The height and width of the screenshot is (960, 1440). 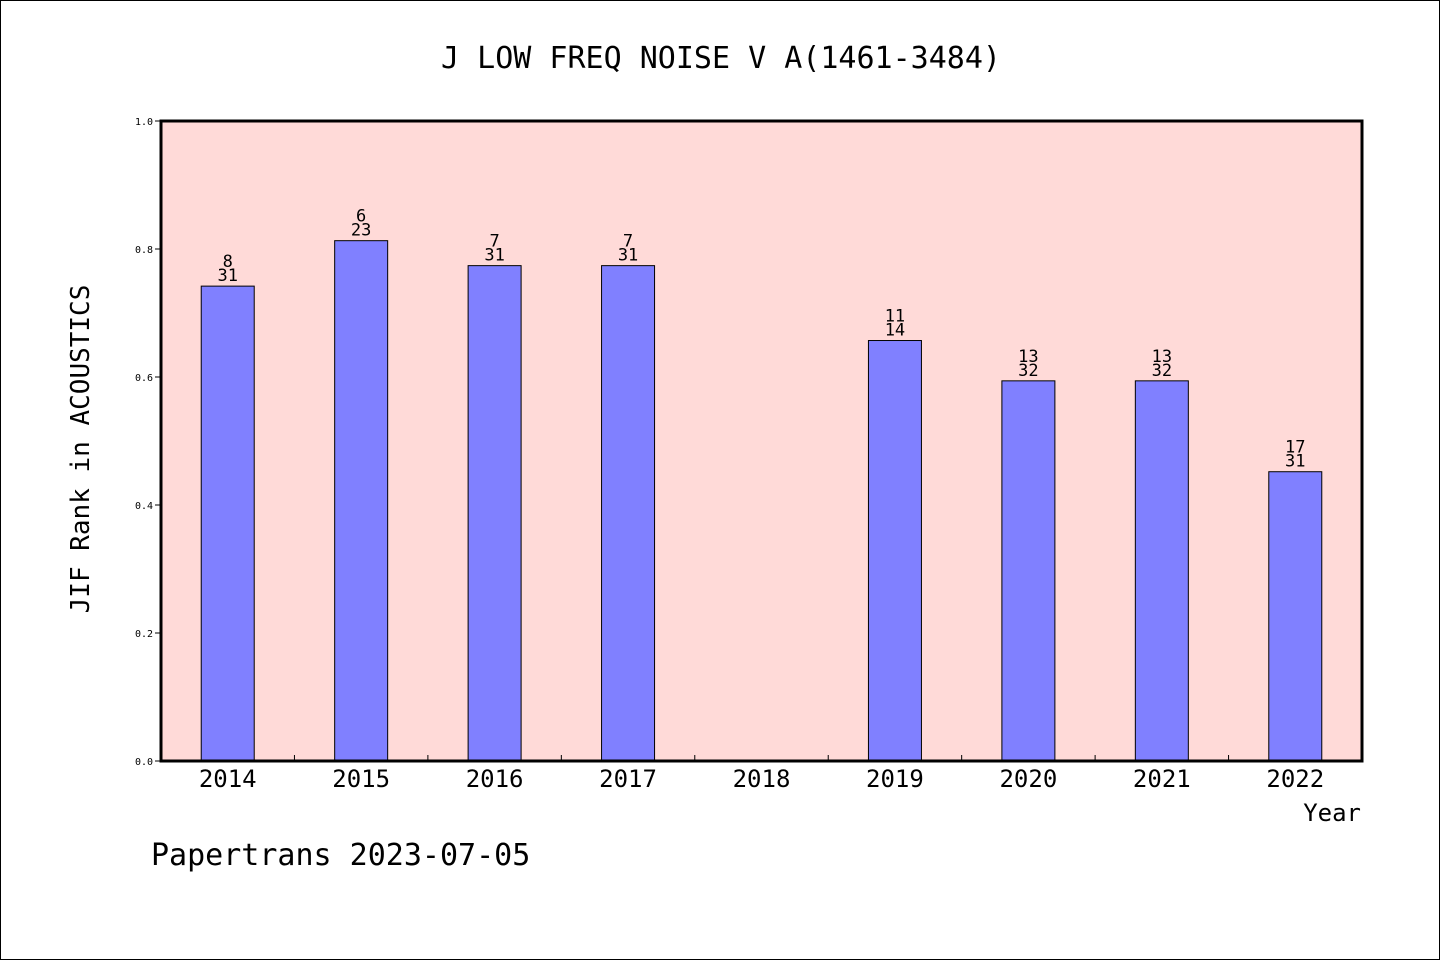 I want to click on y-tick-label: 0.8, so click(x=144, y=250).